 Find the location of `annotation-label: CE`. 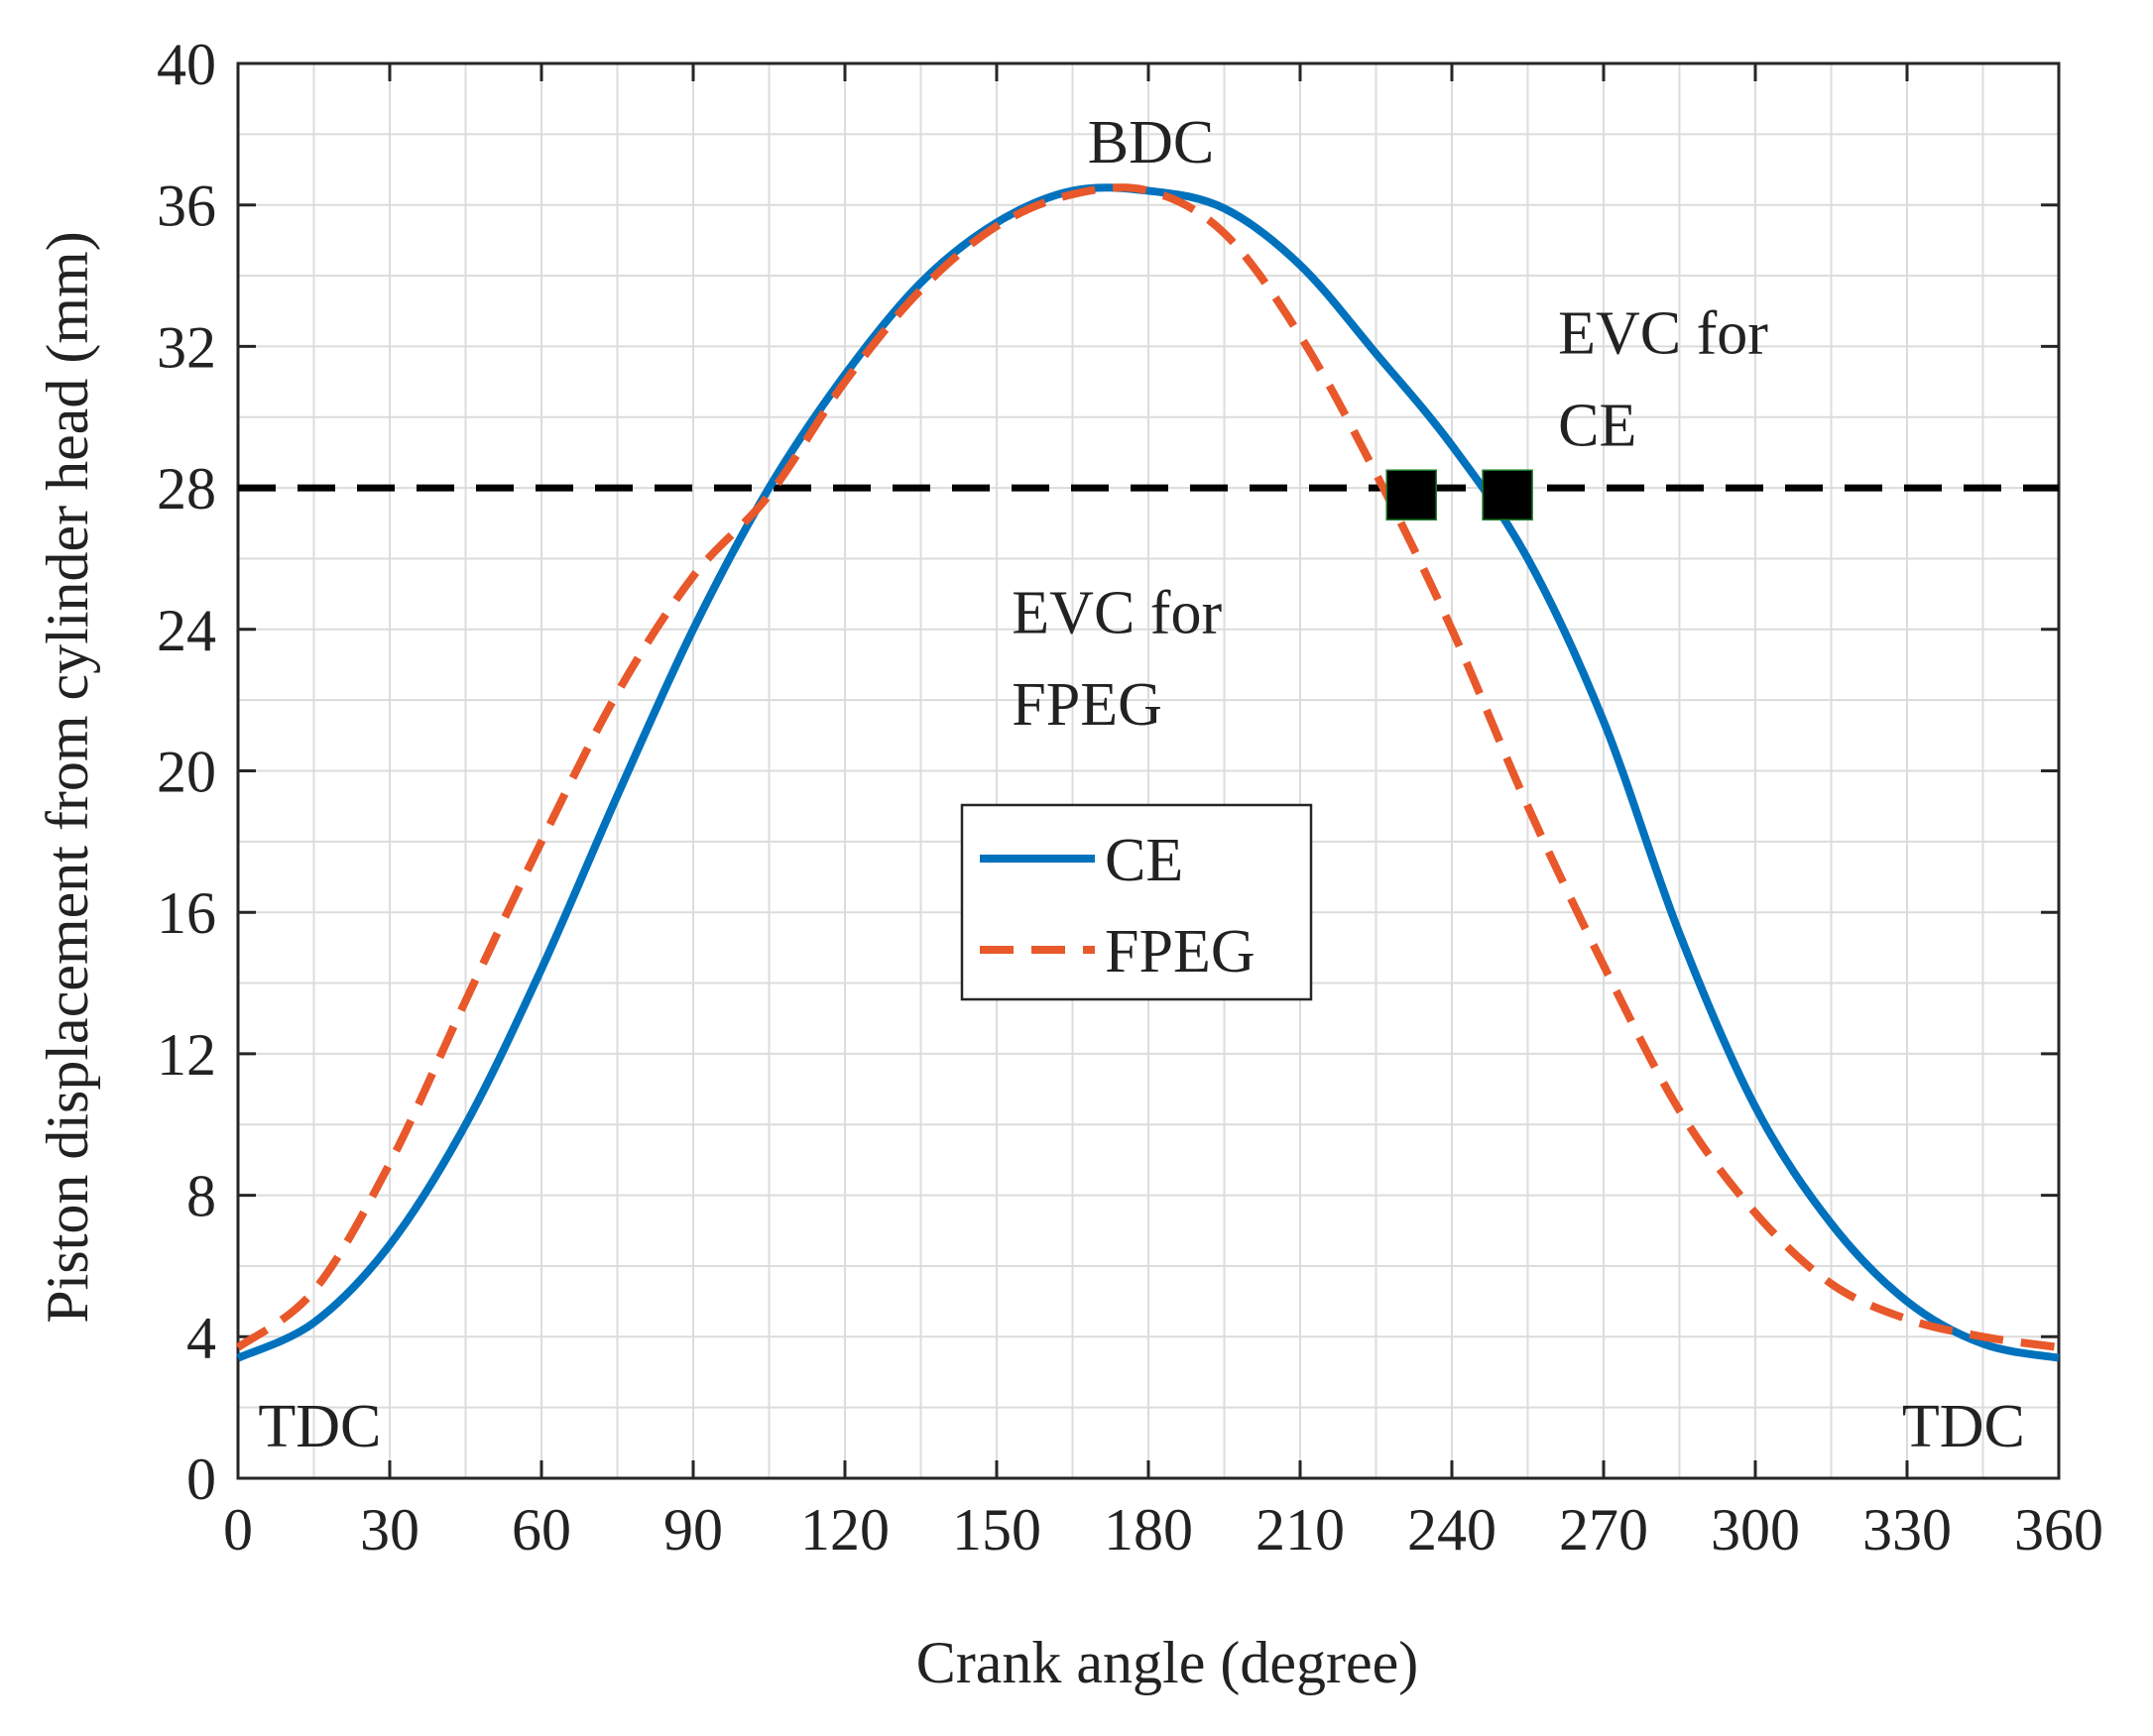

annotation-label: CE is located at coordinates (1597, 425).